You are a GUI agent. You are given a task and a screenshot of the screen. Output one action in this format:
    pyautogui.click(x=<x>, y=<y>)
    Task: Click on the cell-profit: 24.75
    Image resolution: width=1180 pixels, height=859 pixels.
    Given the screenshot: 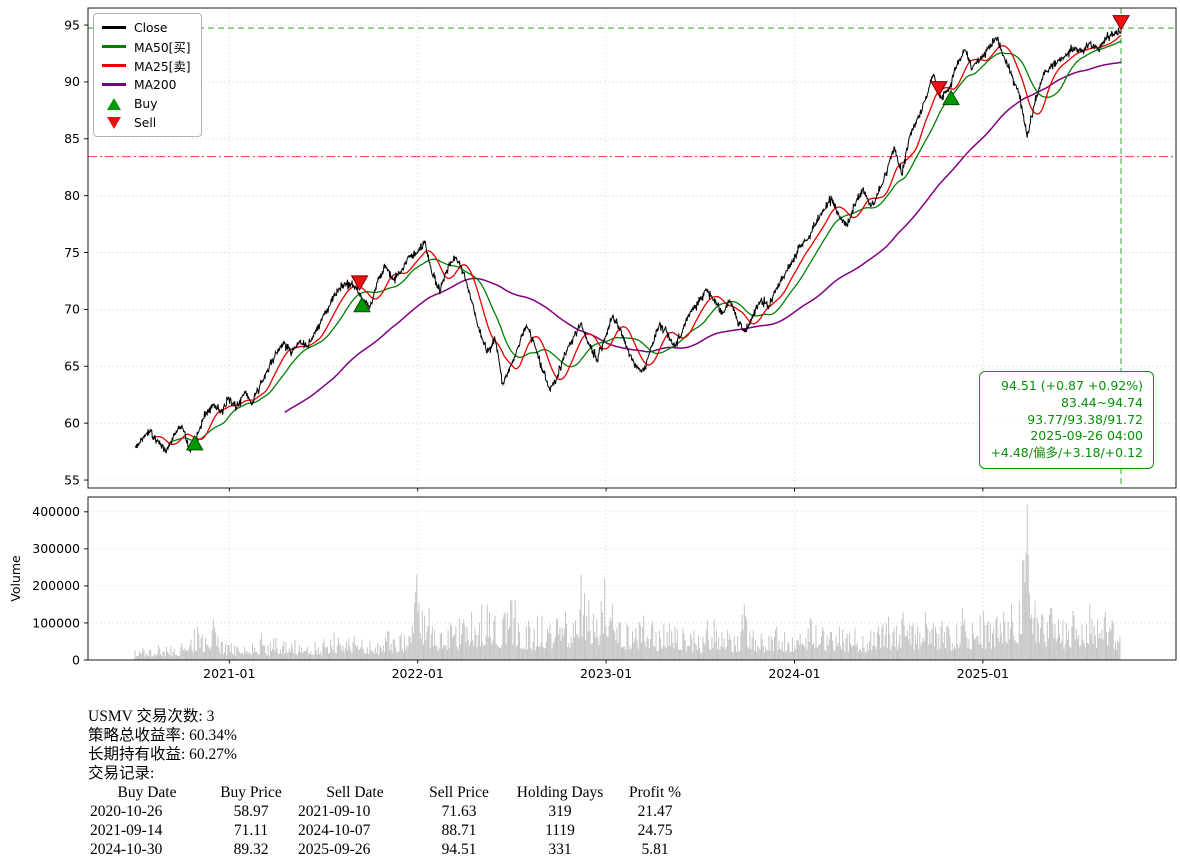 What is the action you would take?
    pyautogui.click(x=655, y=830)
    